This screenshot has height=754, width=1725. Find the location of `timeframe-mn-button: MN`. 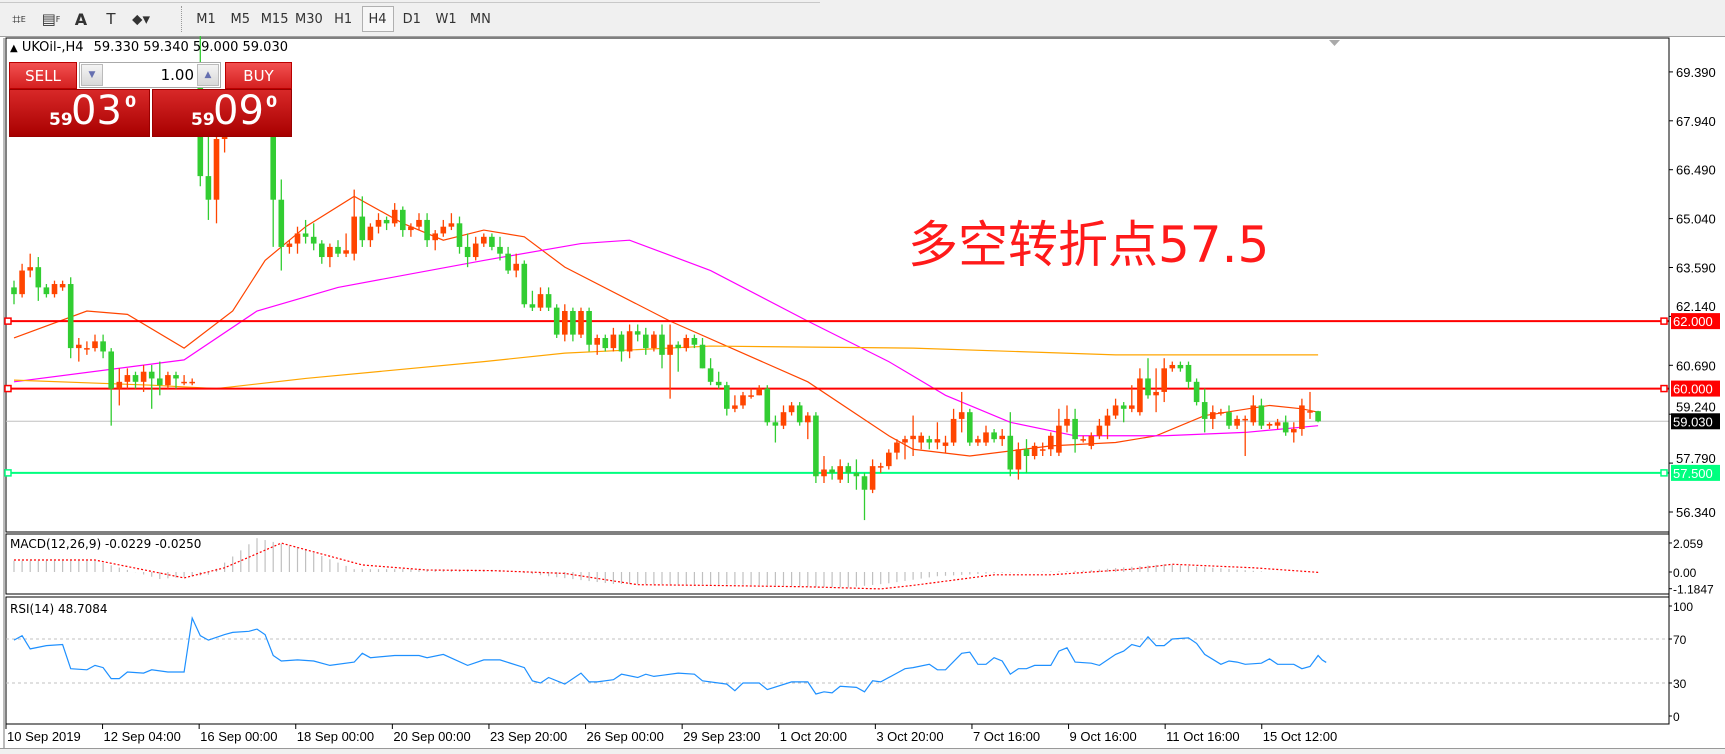

timeframe-mn-button: MN is located at coordinates (480, 19).